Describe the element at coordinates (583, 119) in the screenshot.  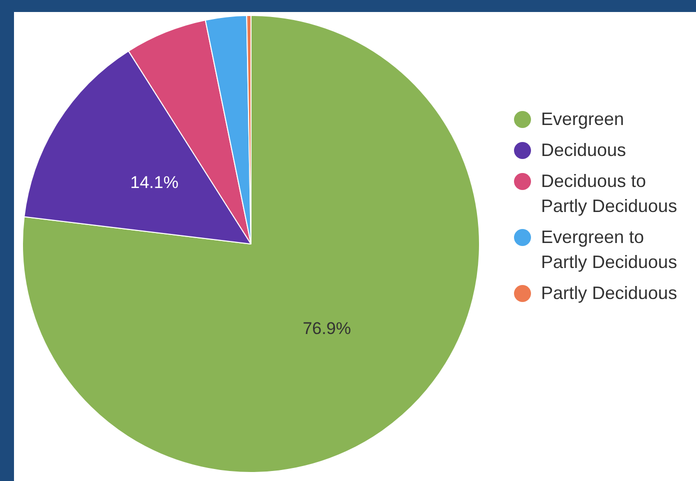
I see `legend-label: Evergreen` at that location.